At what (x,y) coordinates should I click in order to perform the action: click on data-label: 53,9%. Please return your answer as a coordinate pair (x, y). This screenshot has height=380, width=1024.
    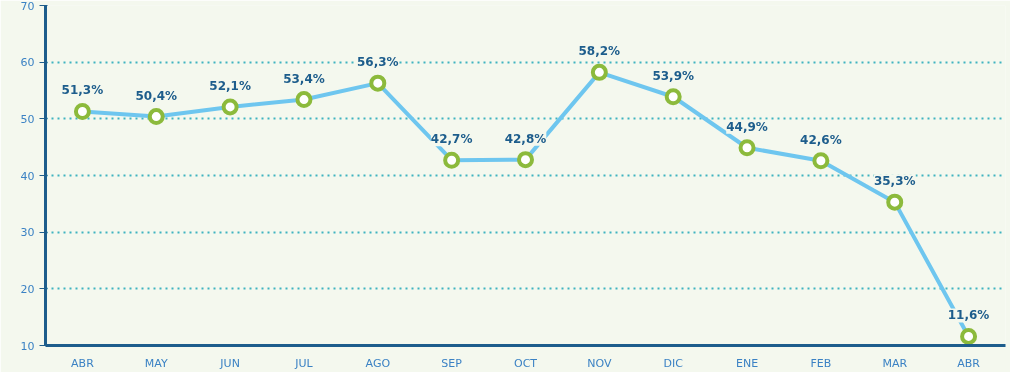
    Looking at the image, I should click on (673, 75).